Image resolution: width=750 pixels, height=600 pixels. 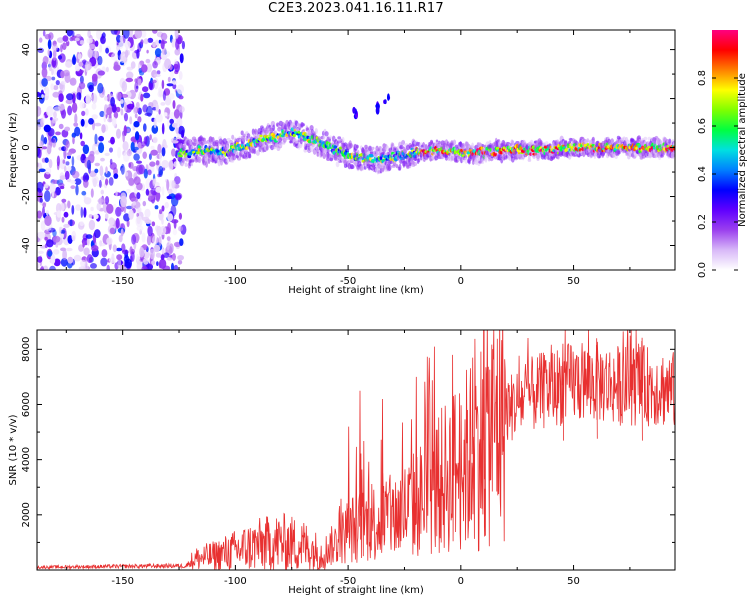 I want to click on colorbar-gradient, so click(x=725, y=150).